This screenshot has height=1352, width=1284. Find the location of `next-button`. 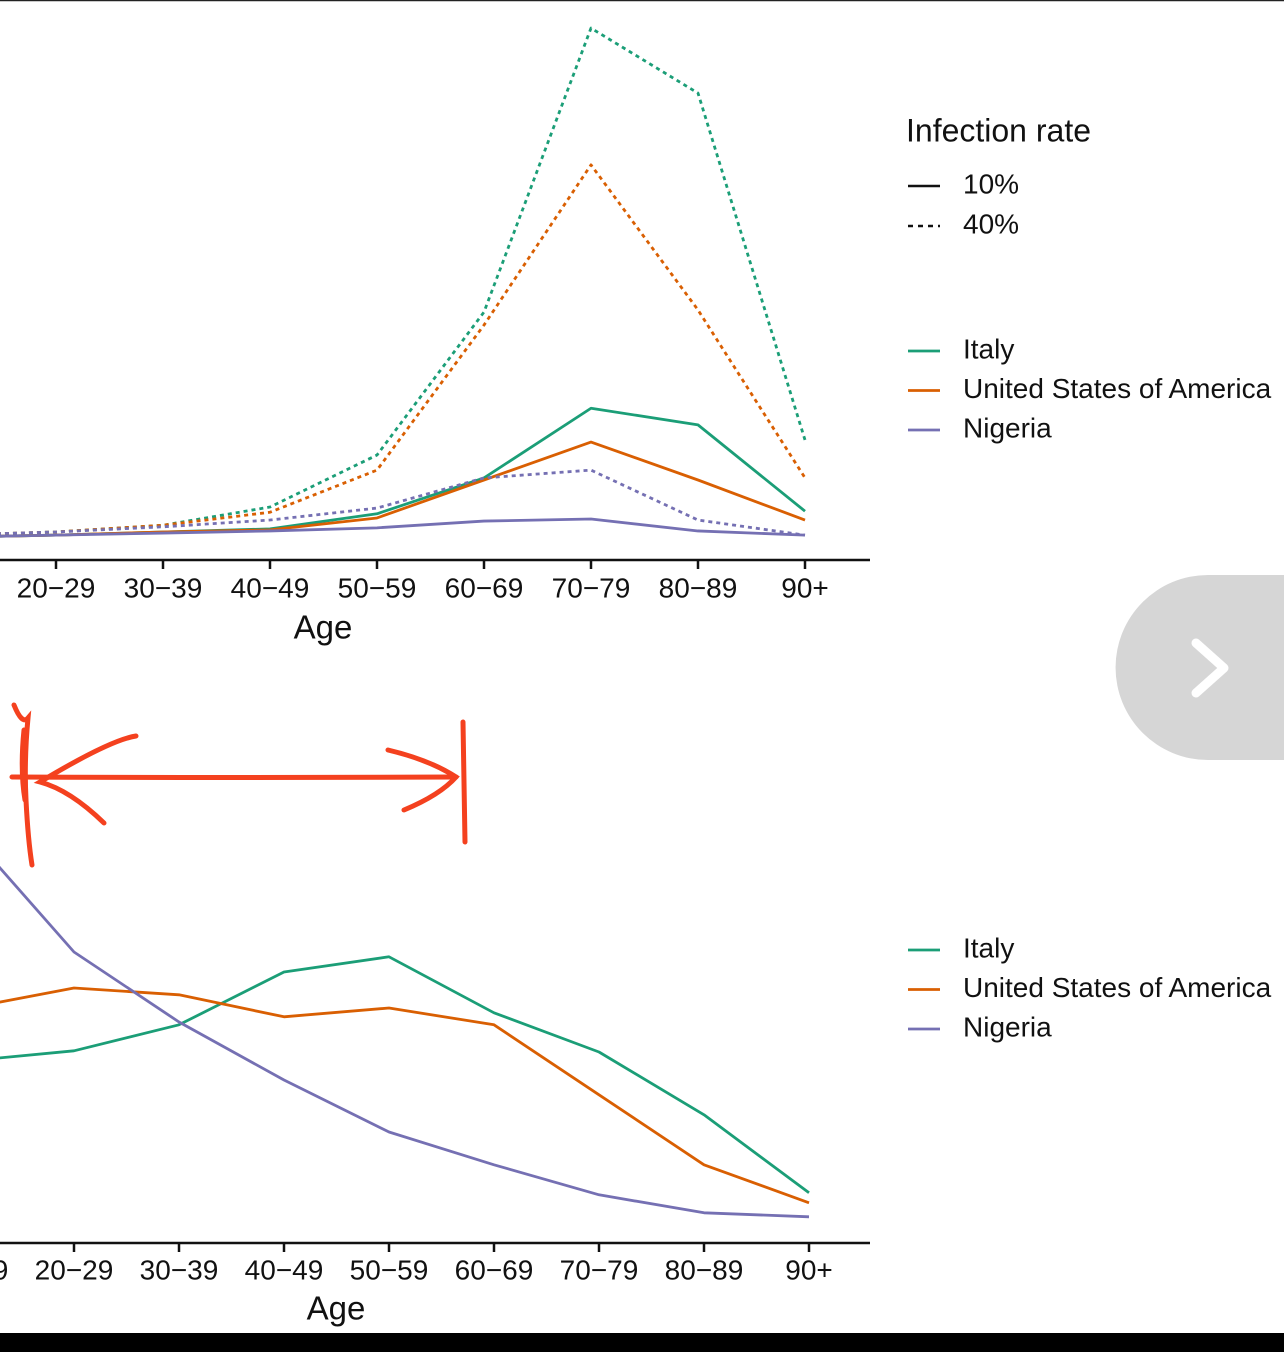

next-button is located at coordinates (1199, 667).